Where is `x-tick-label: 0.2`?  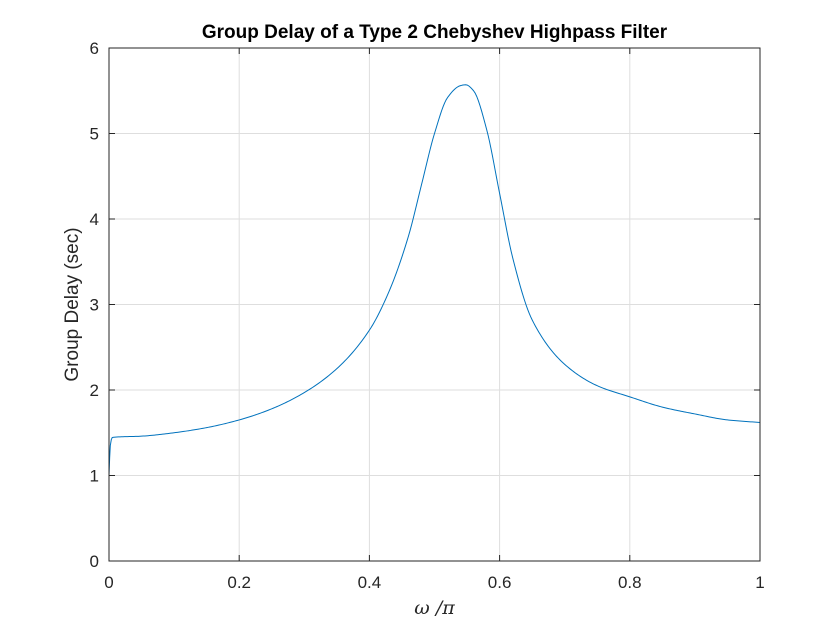
x-tick-label: 0.2 is located at coordinates (239, 582).